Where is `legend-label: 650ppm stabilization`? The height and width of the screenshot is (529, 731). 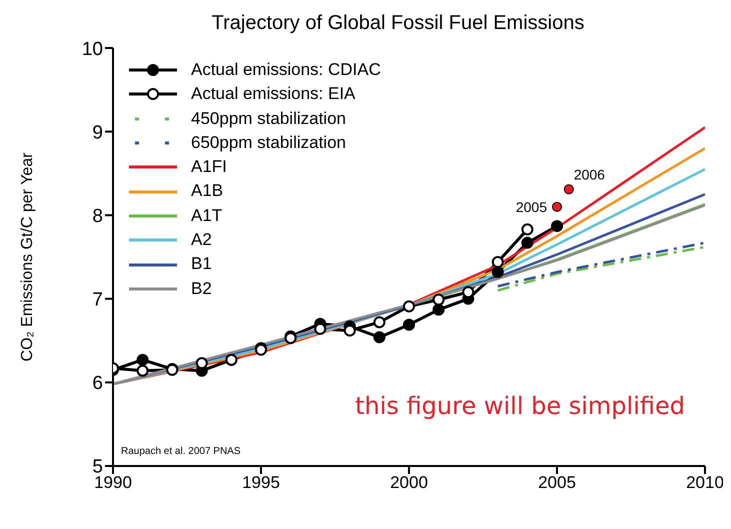
legend-label: 650ppm stabilization is located at coordinates (268, 143).